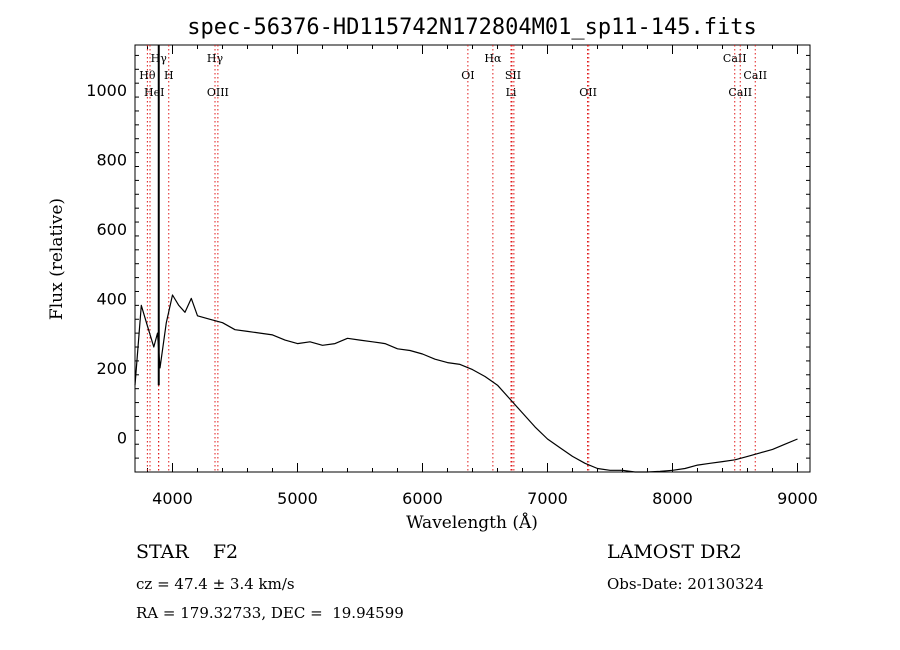 Image resolution: width=900 pixels, height=650 pixels. I want to click on survey-label: LAMOST DR2, so click(674, 552).